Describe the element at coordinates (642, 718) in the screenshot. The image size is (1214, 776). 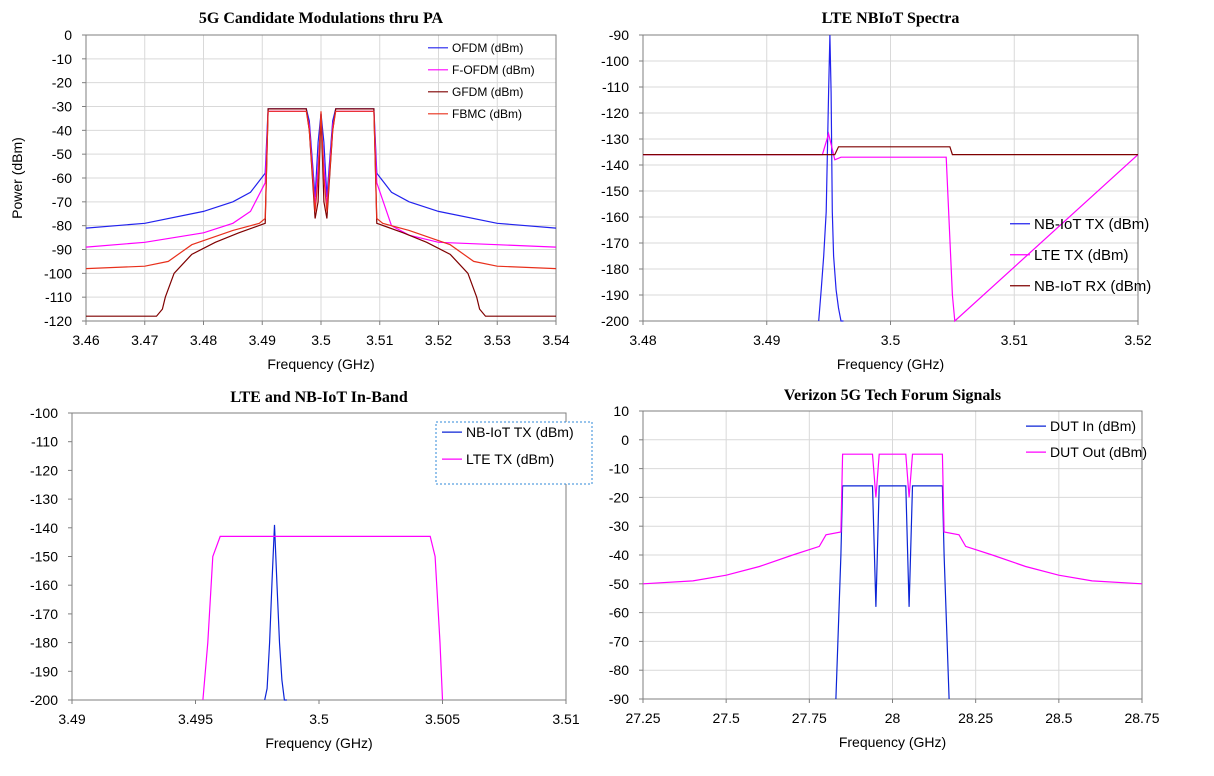
I see `x-tick-label: 27.25` at that location.